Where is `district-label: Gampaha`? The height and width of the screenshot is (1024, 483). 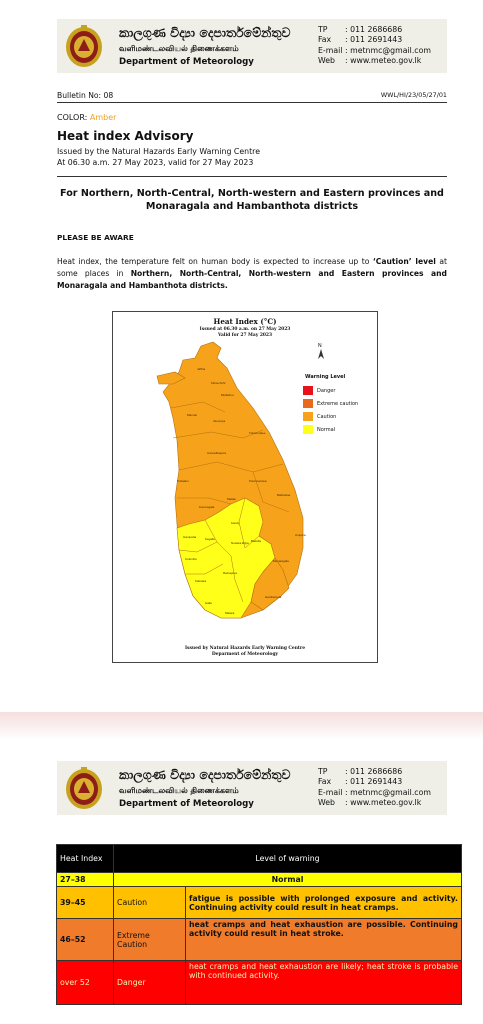
district-label: Gampaha is located at coordinates (190, 537).